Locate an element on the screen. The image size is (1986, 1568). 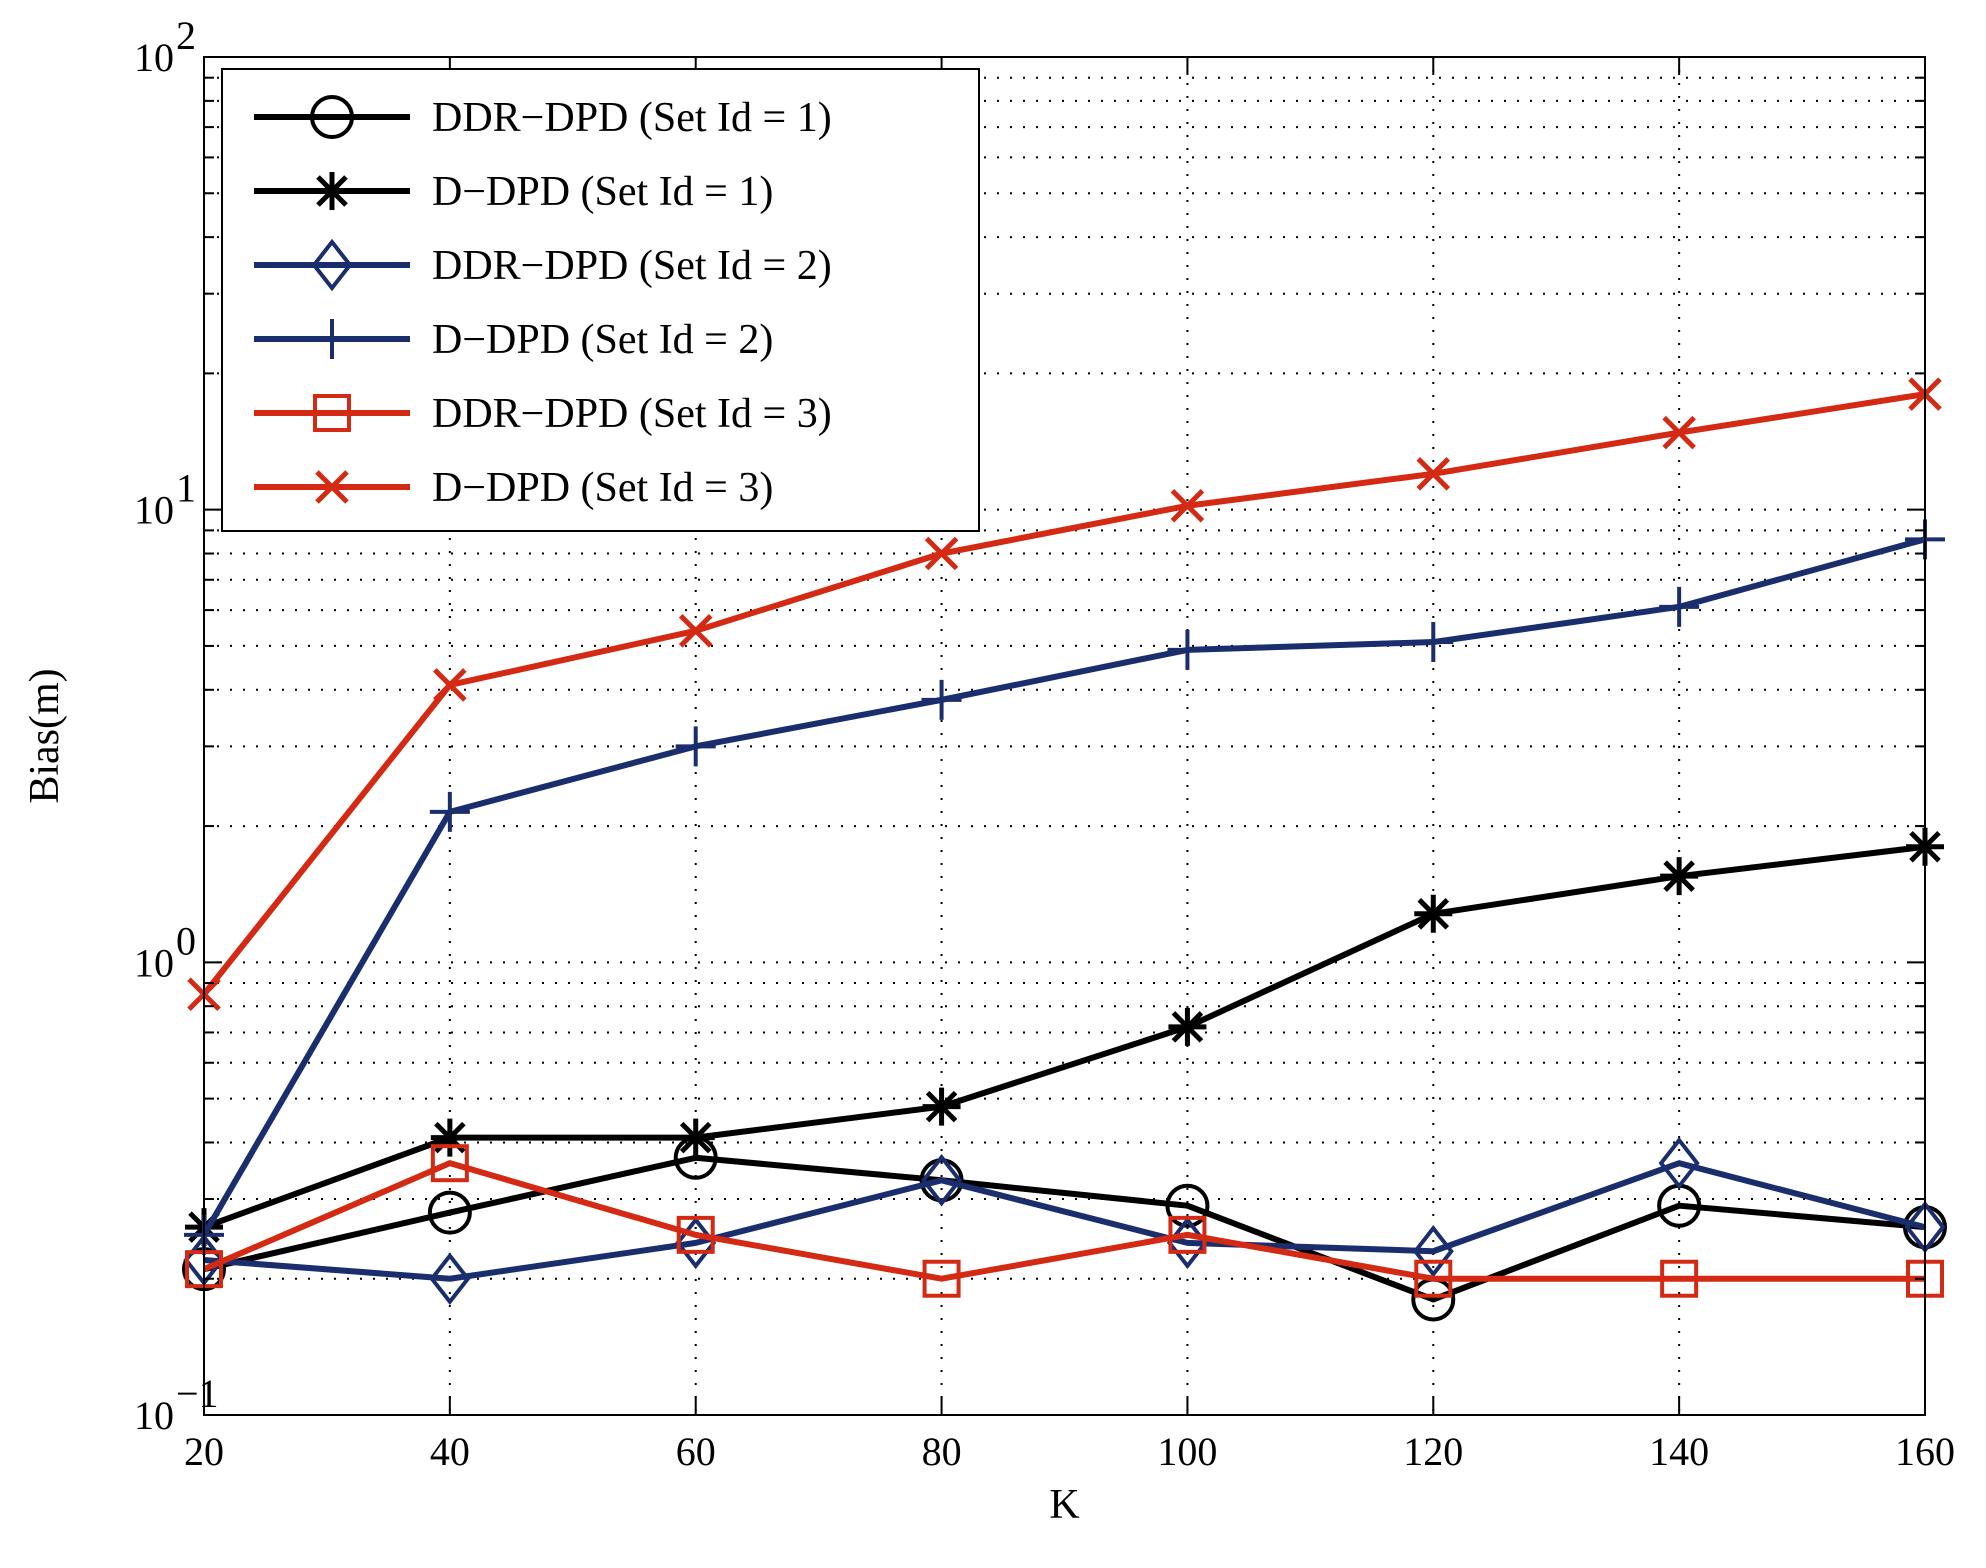
y-tick-exponent: −1 is located at coordinates (197, 1393).